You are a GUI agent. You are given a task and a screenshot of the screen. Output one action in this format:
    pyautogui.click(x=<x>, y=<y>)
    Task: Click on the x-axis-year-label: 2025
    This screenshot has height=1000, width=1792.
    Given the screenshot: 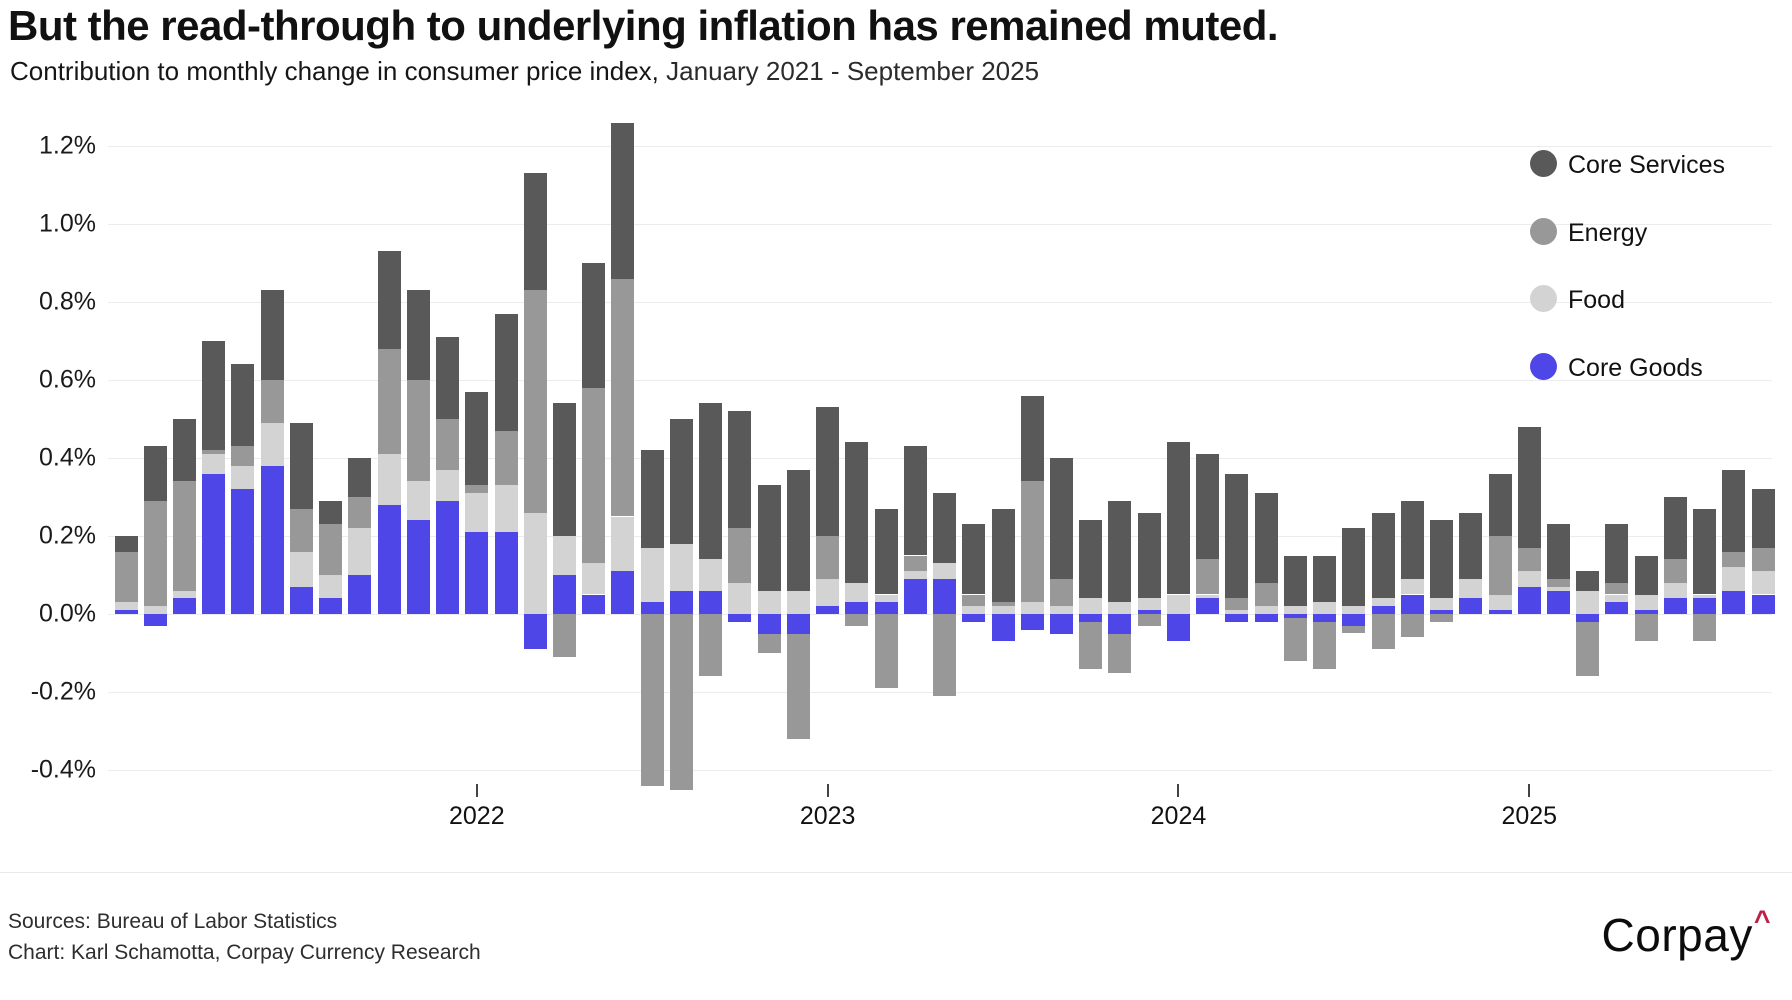 What is the action you would take?
    pyautogui.click(x=1529, y=816)
    